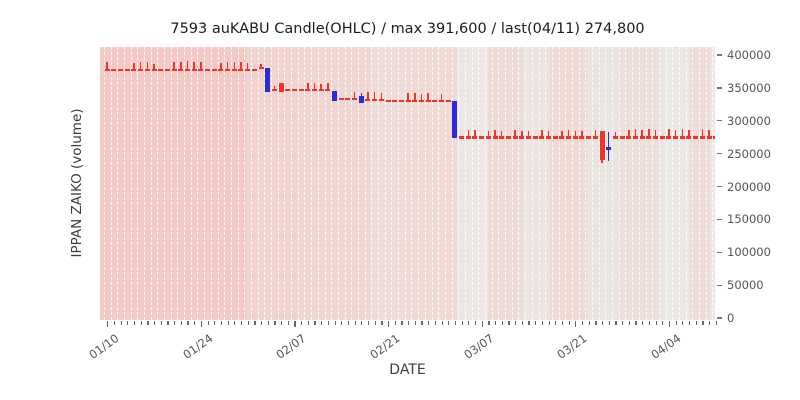 This screenshot has height=400, width=800. What do you see at coordinates (147, 70) in the screenshot?
I see `candle-body-01/16` at bounding box center [147, 70].